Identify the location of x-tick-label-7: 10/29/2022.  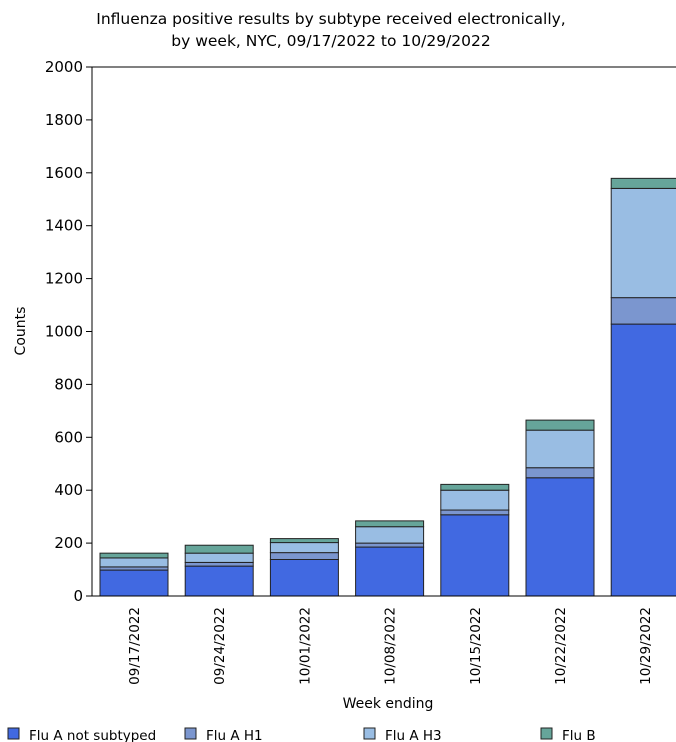
(646, 646).